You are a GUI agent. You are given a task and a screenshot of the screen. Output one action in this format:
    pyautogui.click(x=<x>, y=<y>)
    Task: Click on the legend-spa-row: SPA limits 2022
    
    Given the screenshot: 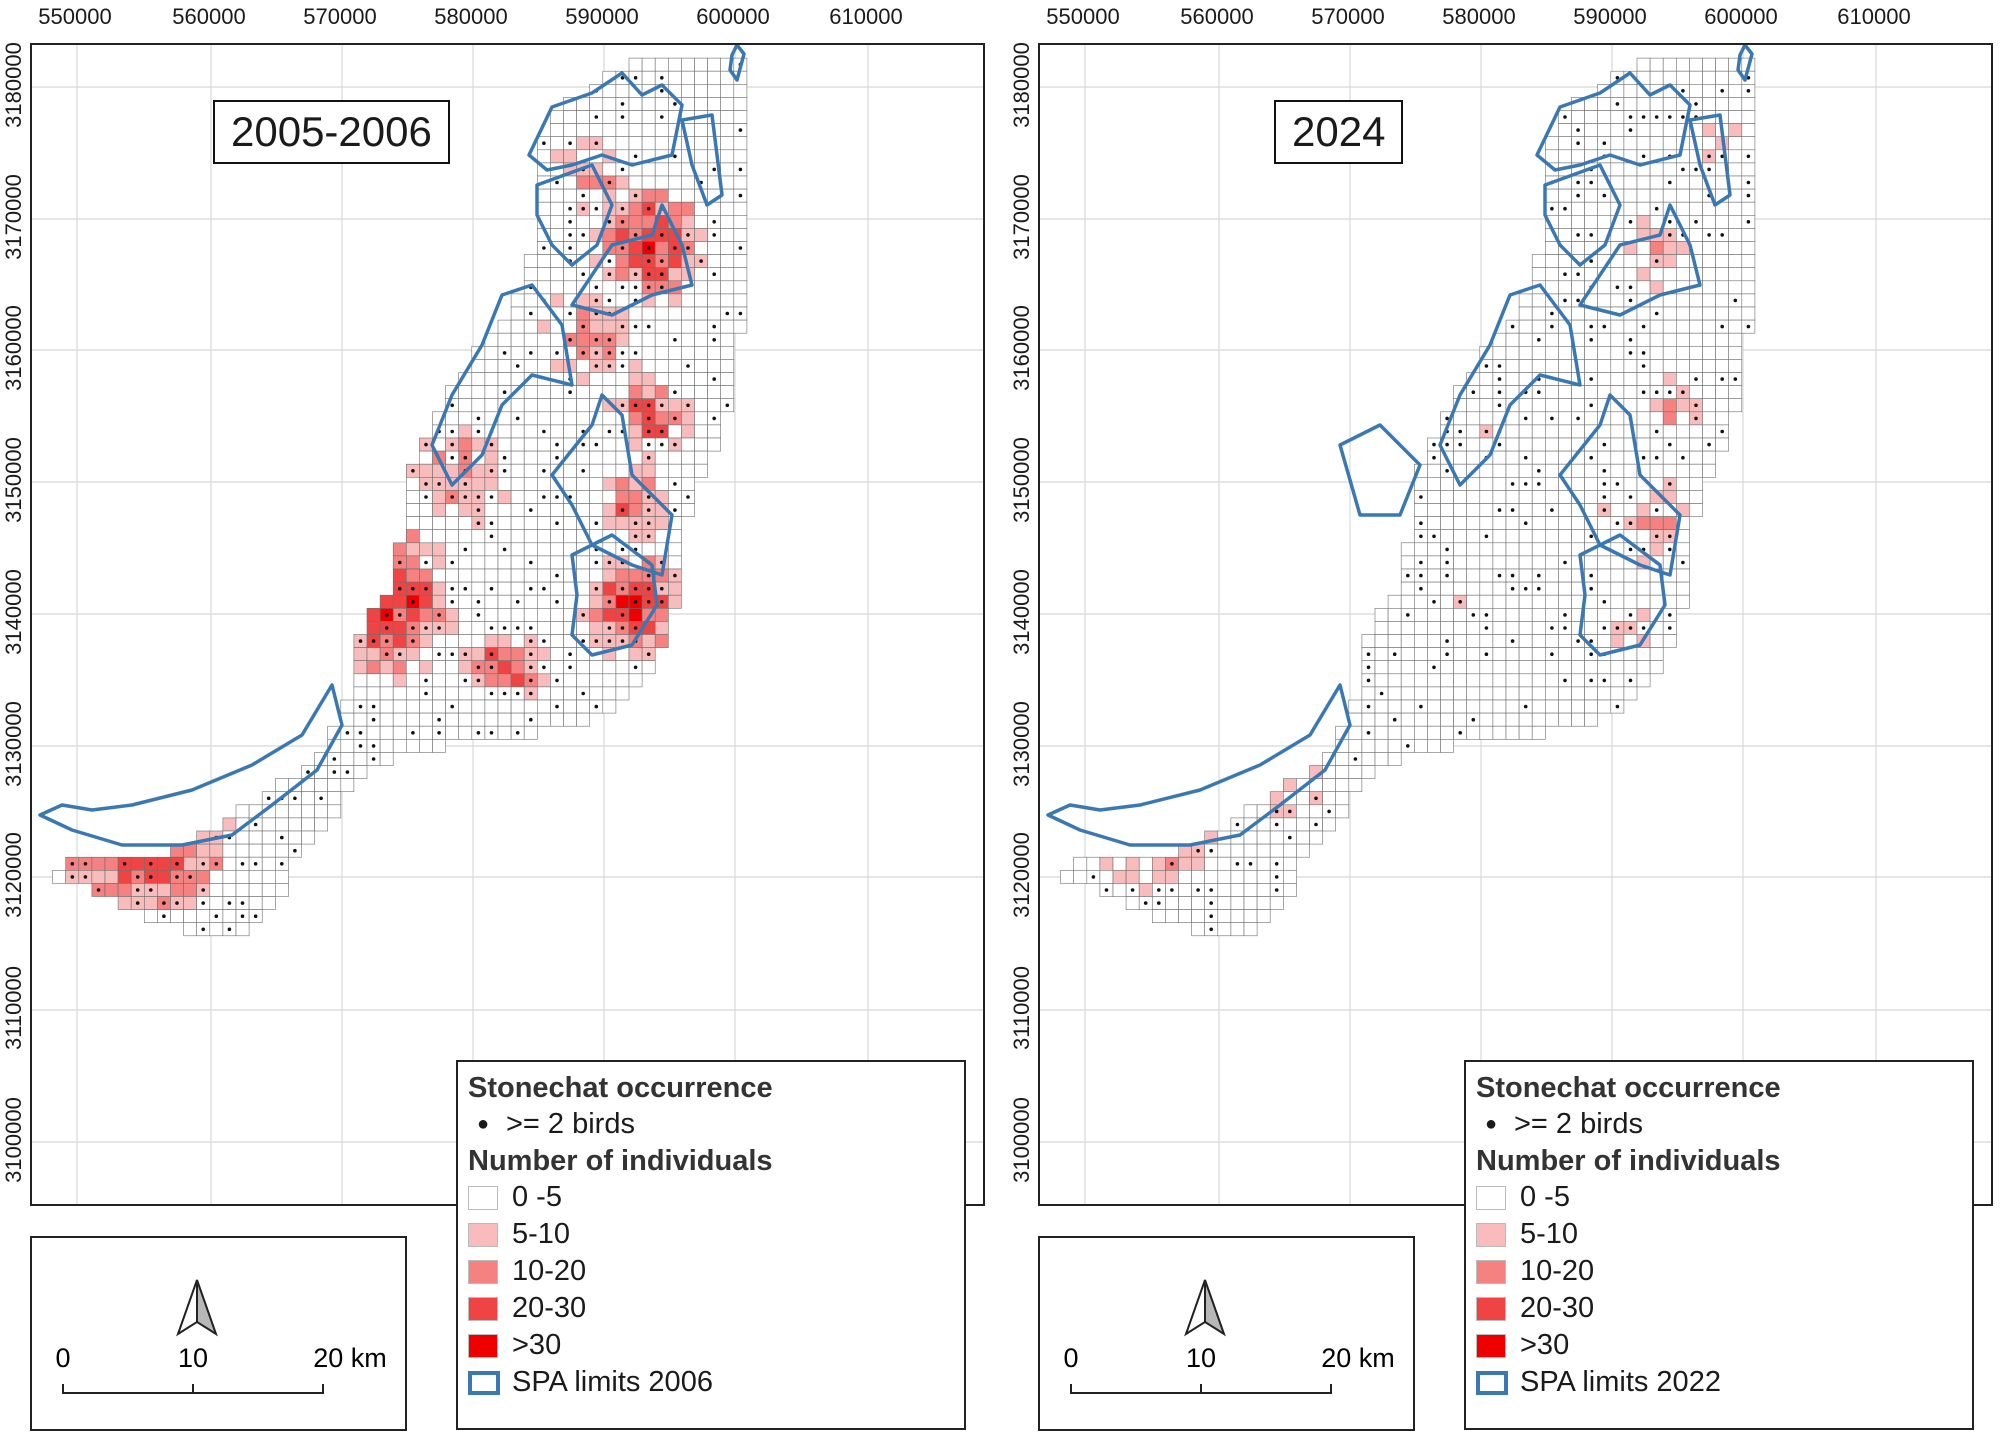 What is the action you would take?
    pyautogui.click(x=1724, y=1382)
    